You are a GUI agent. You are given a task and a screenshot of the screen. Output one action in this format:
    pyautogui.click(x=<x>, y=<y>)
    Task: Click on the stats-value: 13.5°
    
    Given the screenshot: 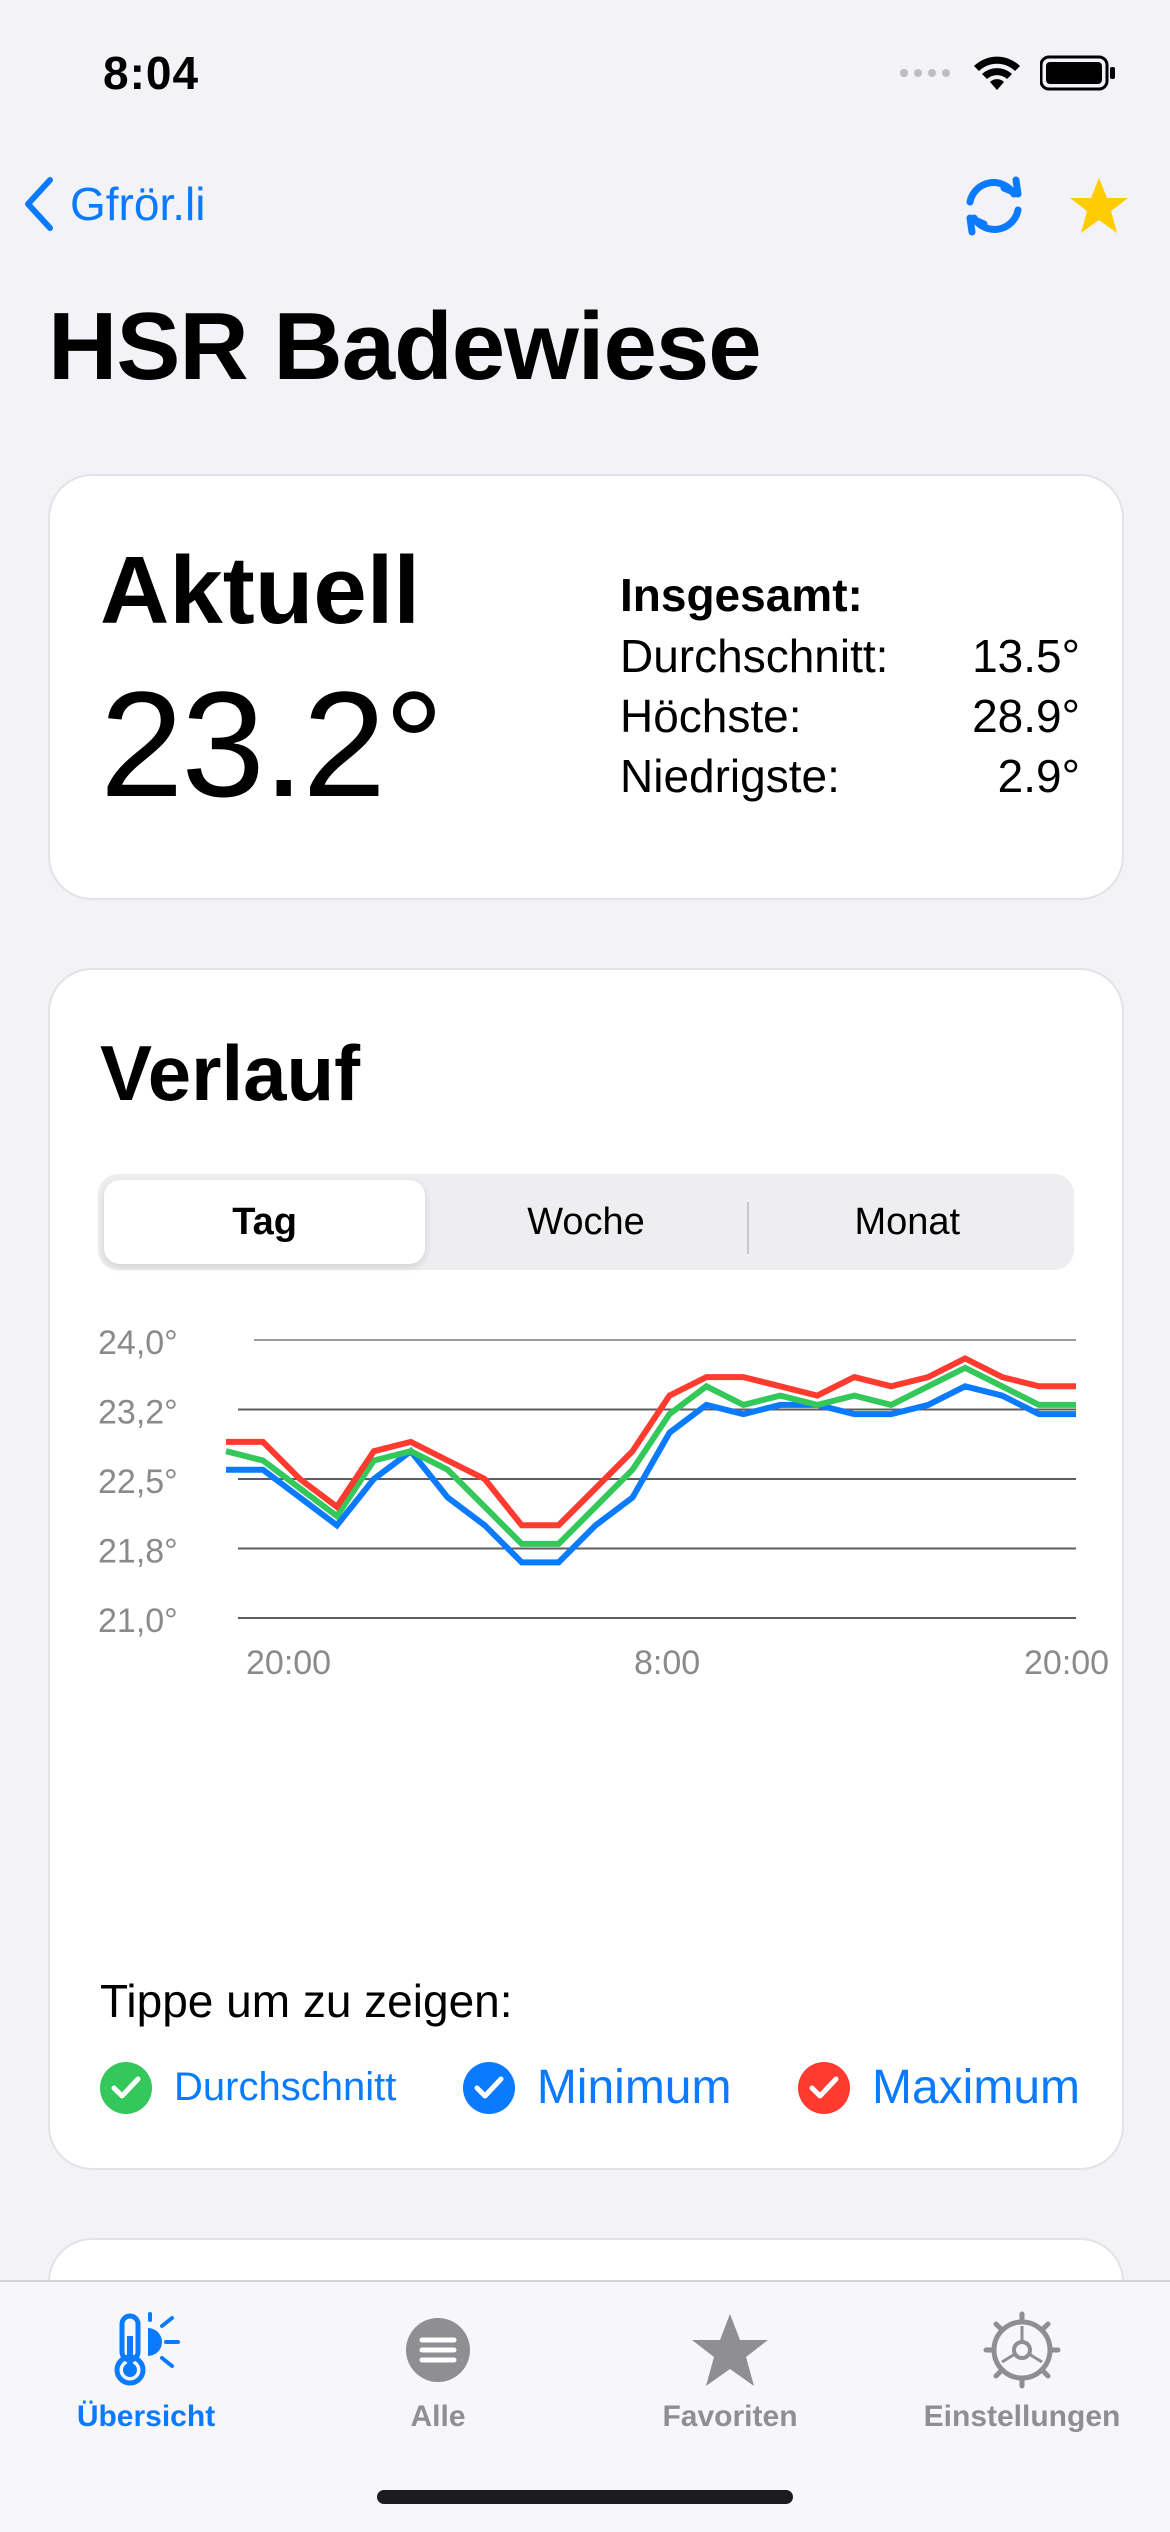 What is the action you would take?
    pyautogui.click(x=1026, y=656)
    